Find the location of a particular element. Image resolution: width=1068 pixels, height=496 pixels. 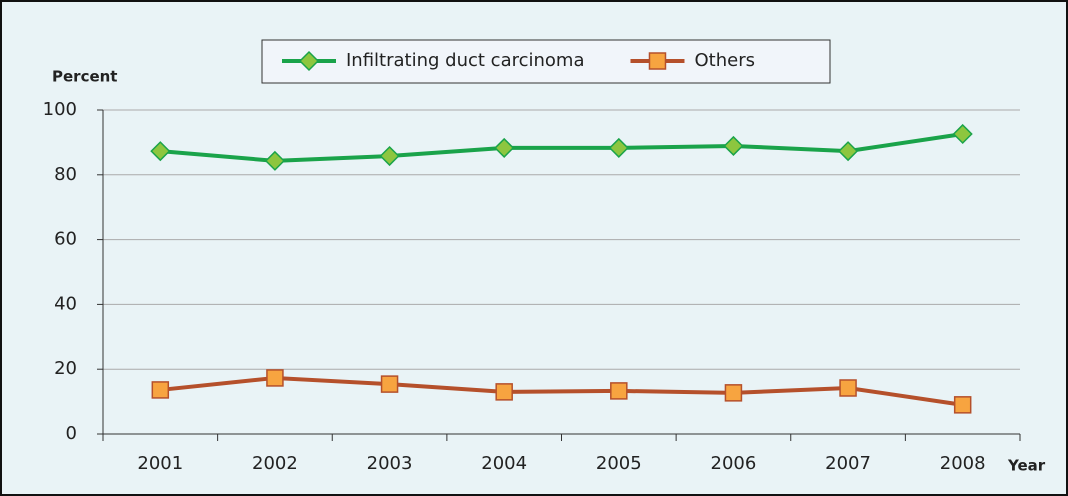

x-tick-label: 2006 is located at coordinates (734, 463).